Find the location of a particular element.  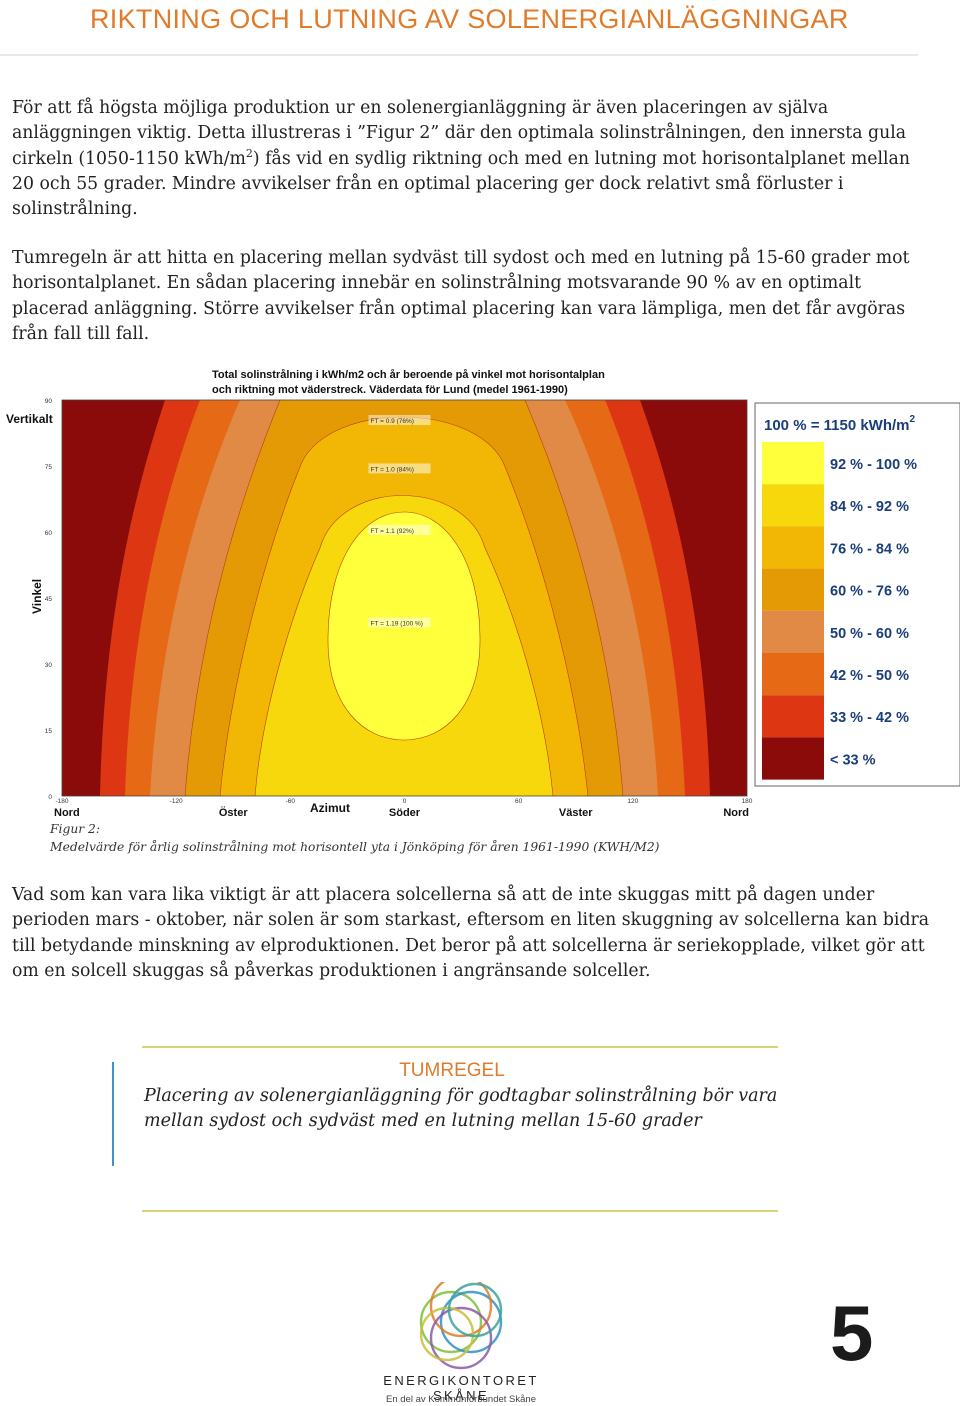

contour-annotation: FT = 1.0 (84%) is located at coordinates (399, 468).